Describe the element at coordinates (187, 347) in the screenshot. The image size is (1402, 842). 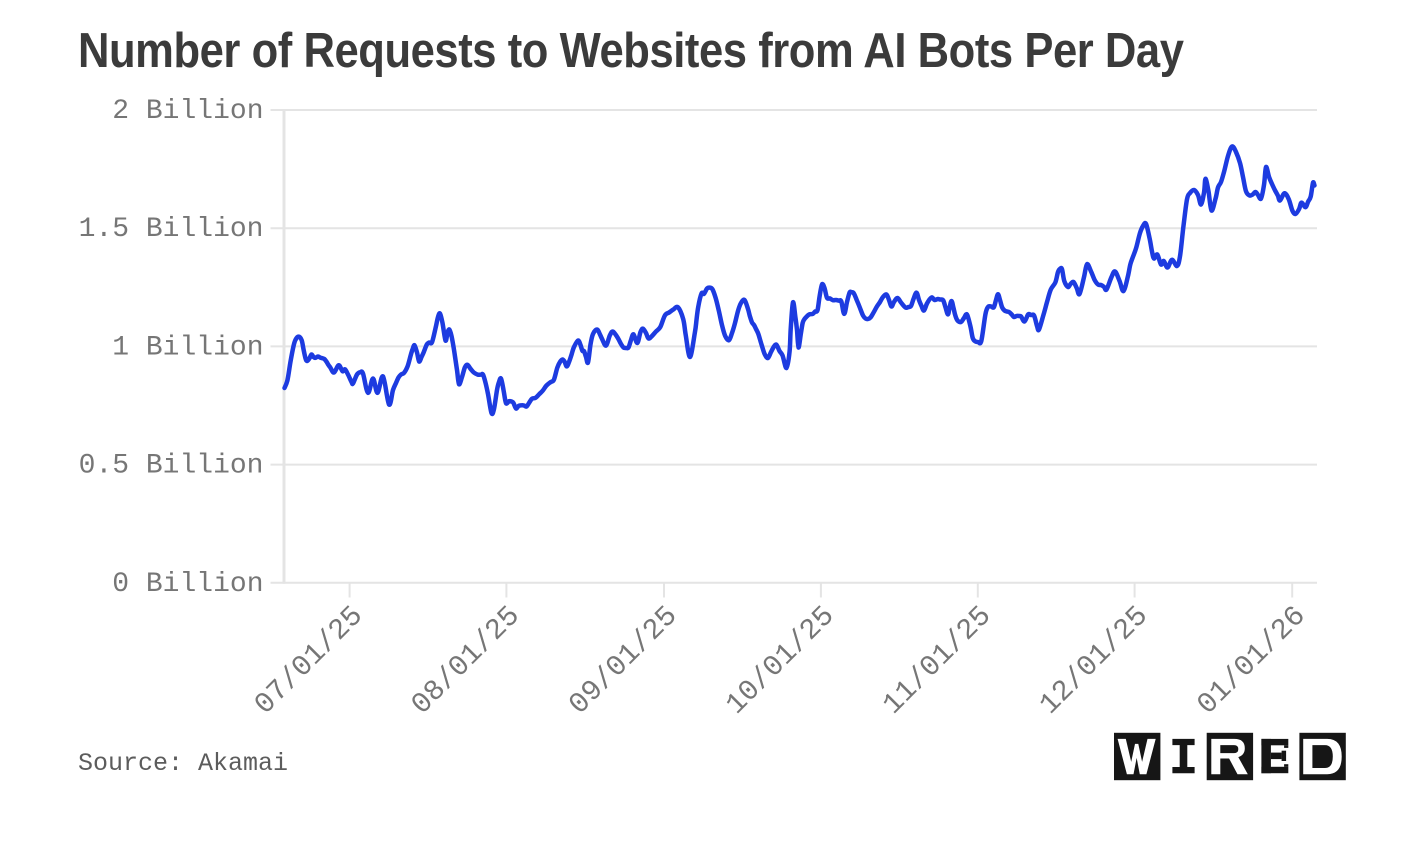
I see `svg-text: 1 Billion` at that location.